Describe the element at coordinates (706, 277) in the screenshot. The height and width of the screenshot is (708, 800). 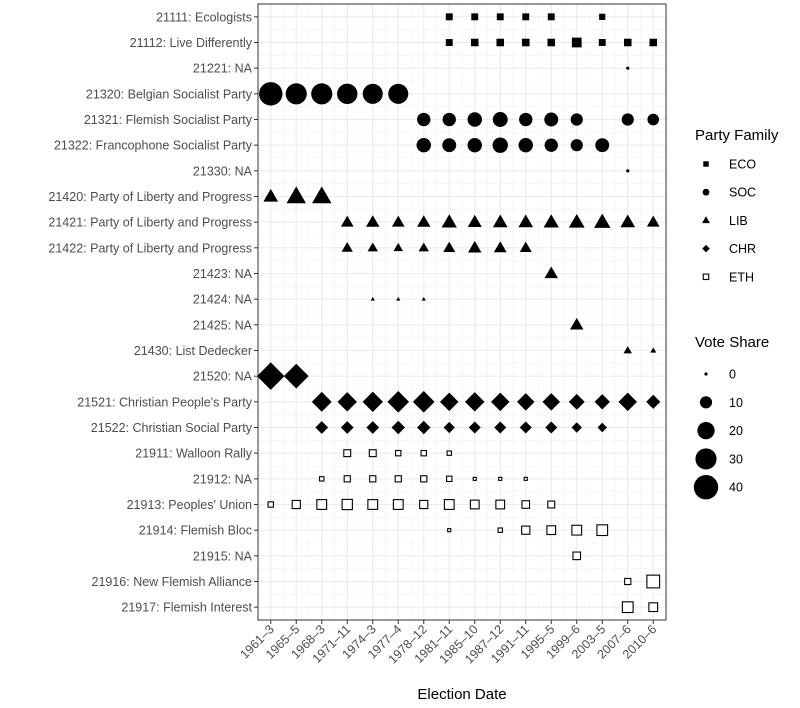
I see `legend-key-eth` at that location.